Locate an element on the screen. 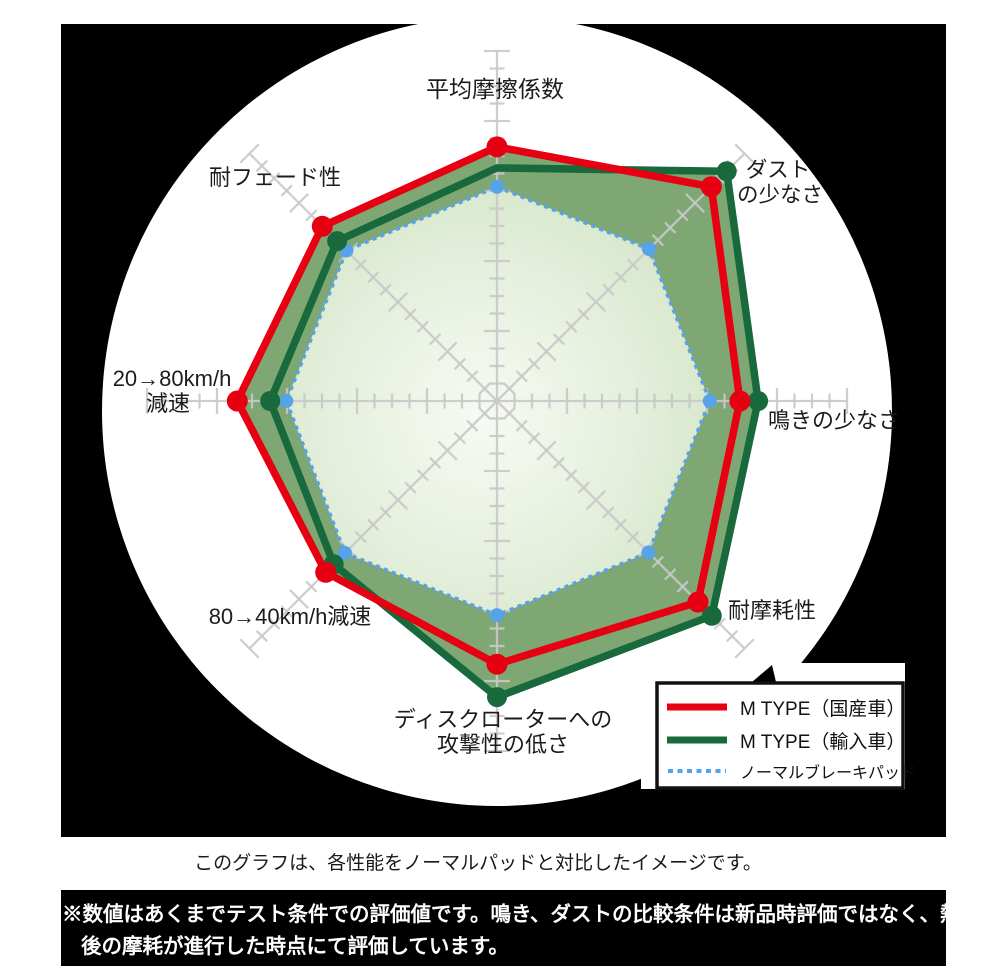 The height and width of the screenshot is (973, 1002). axis-label-decel-80-40: 80→40km/h減速 is located at coordinates (290, 616).